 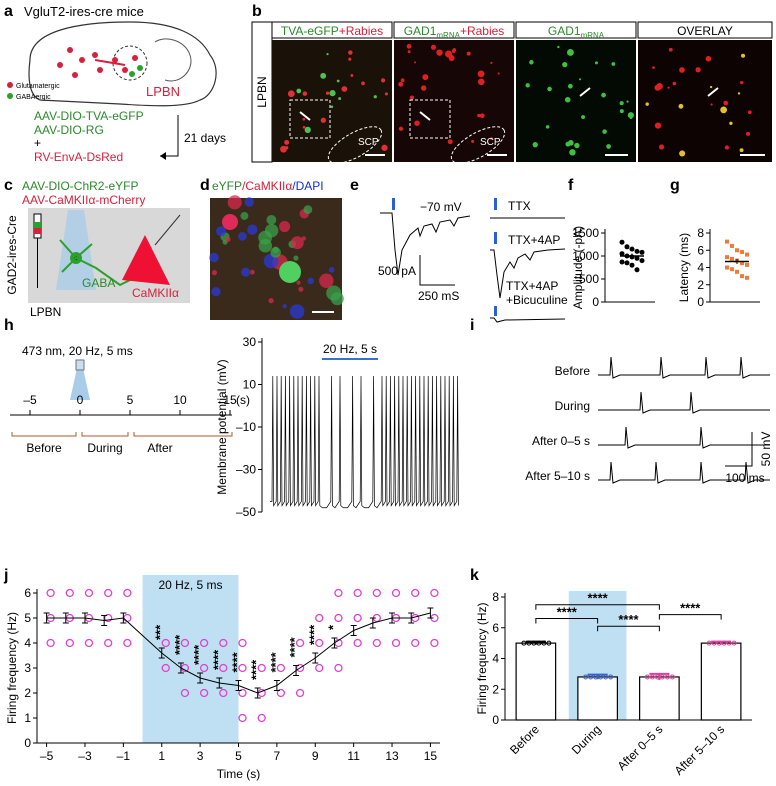 What do you see at coordinates (700, 233) in the screenshot?
I see `y-tick-label: 8` at bounding box center [700, 233].